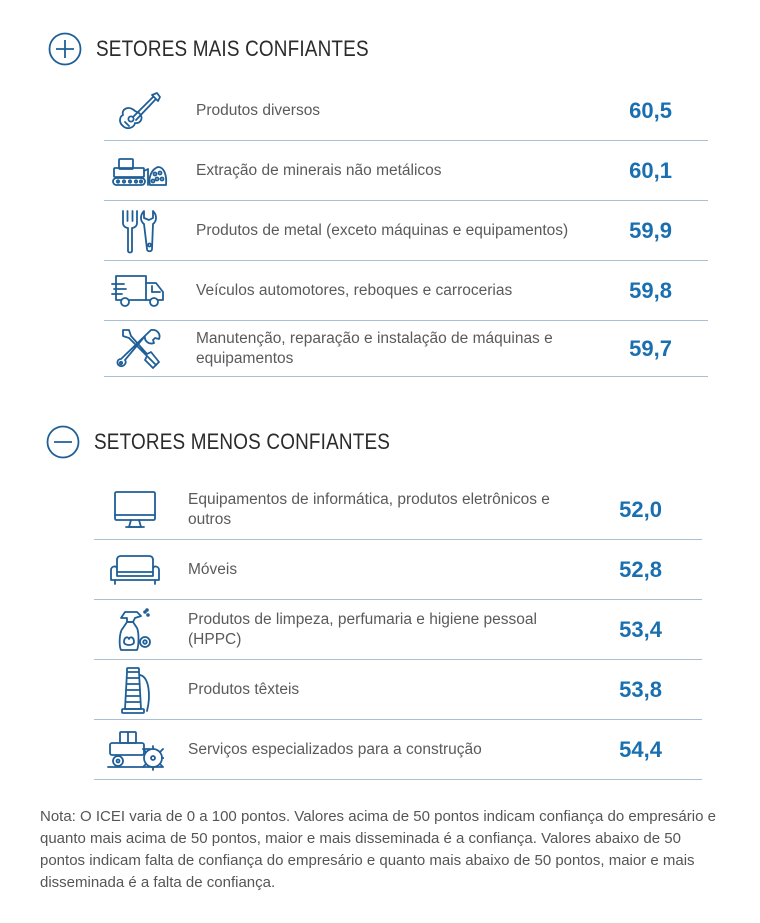 The width and height of the screenshot is (760, 923). Describe the element at coordinates (650, 170) in the screenshot. I see `sector-value: 60,1` at that location.